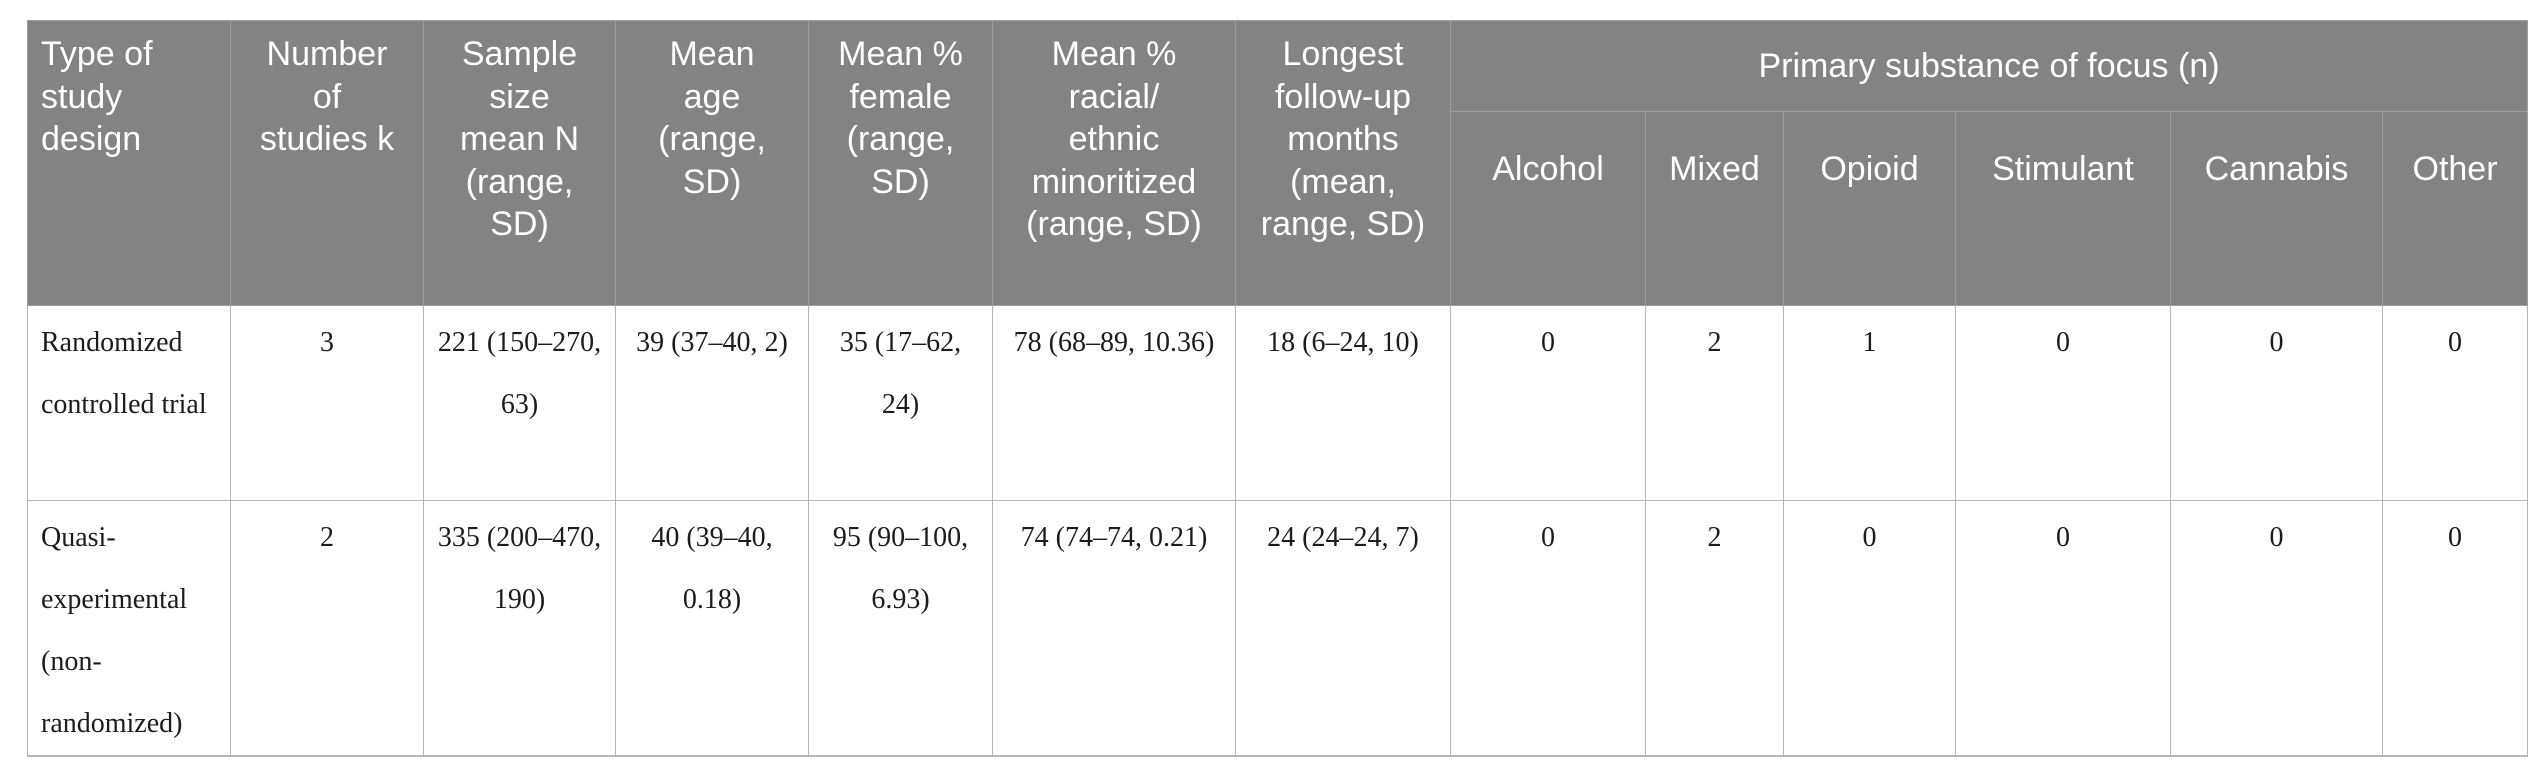 This screenshot has height=773, width=2548. I want to click on col-header-label: Mean age (range, SD), so click(712, 118).